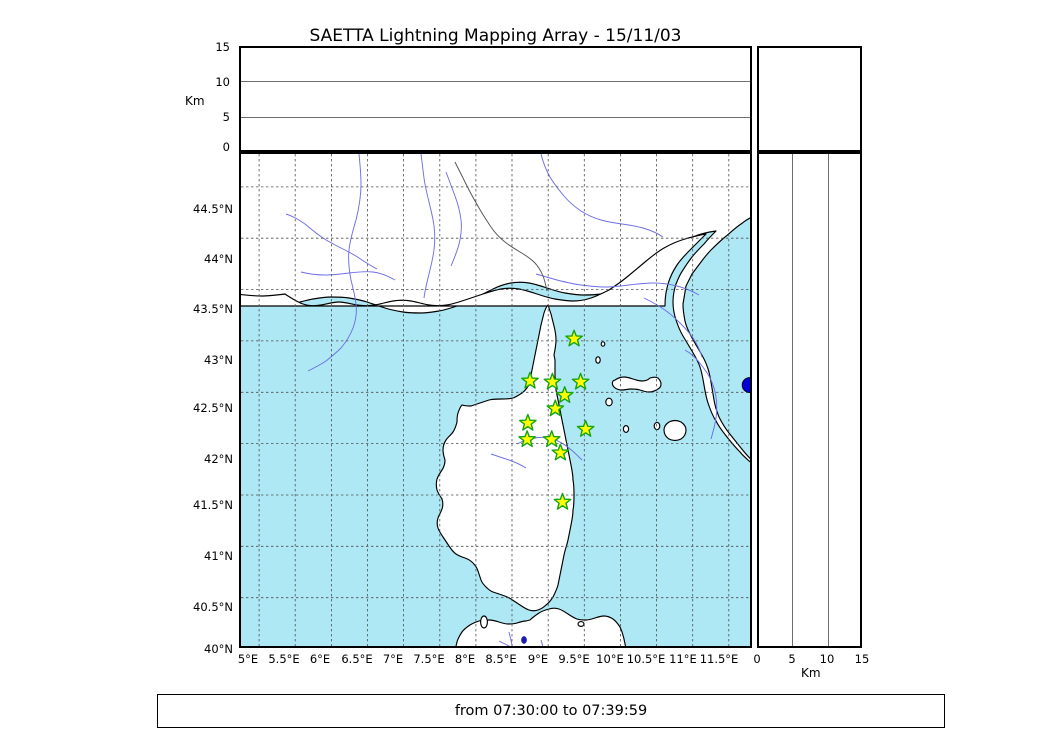 This screenshot has width=1050, height=750. I want to click on tick-lat-42: 42°N, so click(218, 459).